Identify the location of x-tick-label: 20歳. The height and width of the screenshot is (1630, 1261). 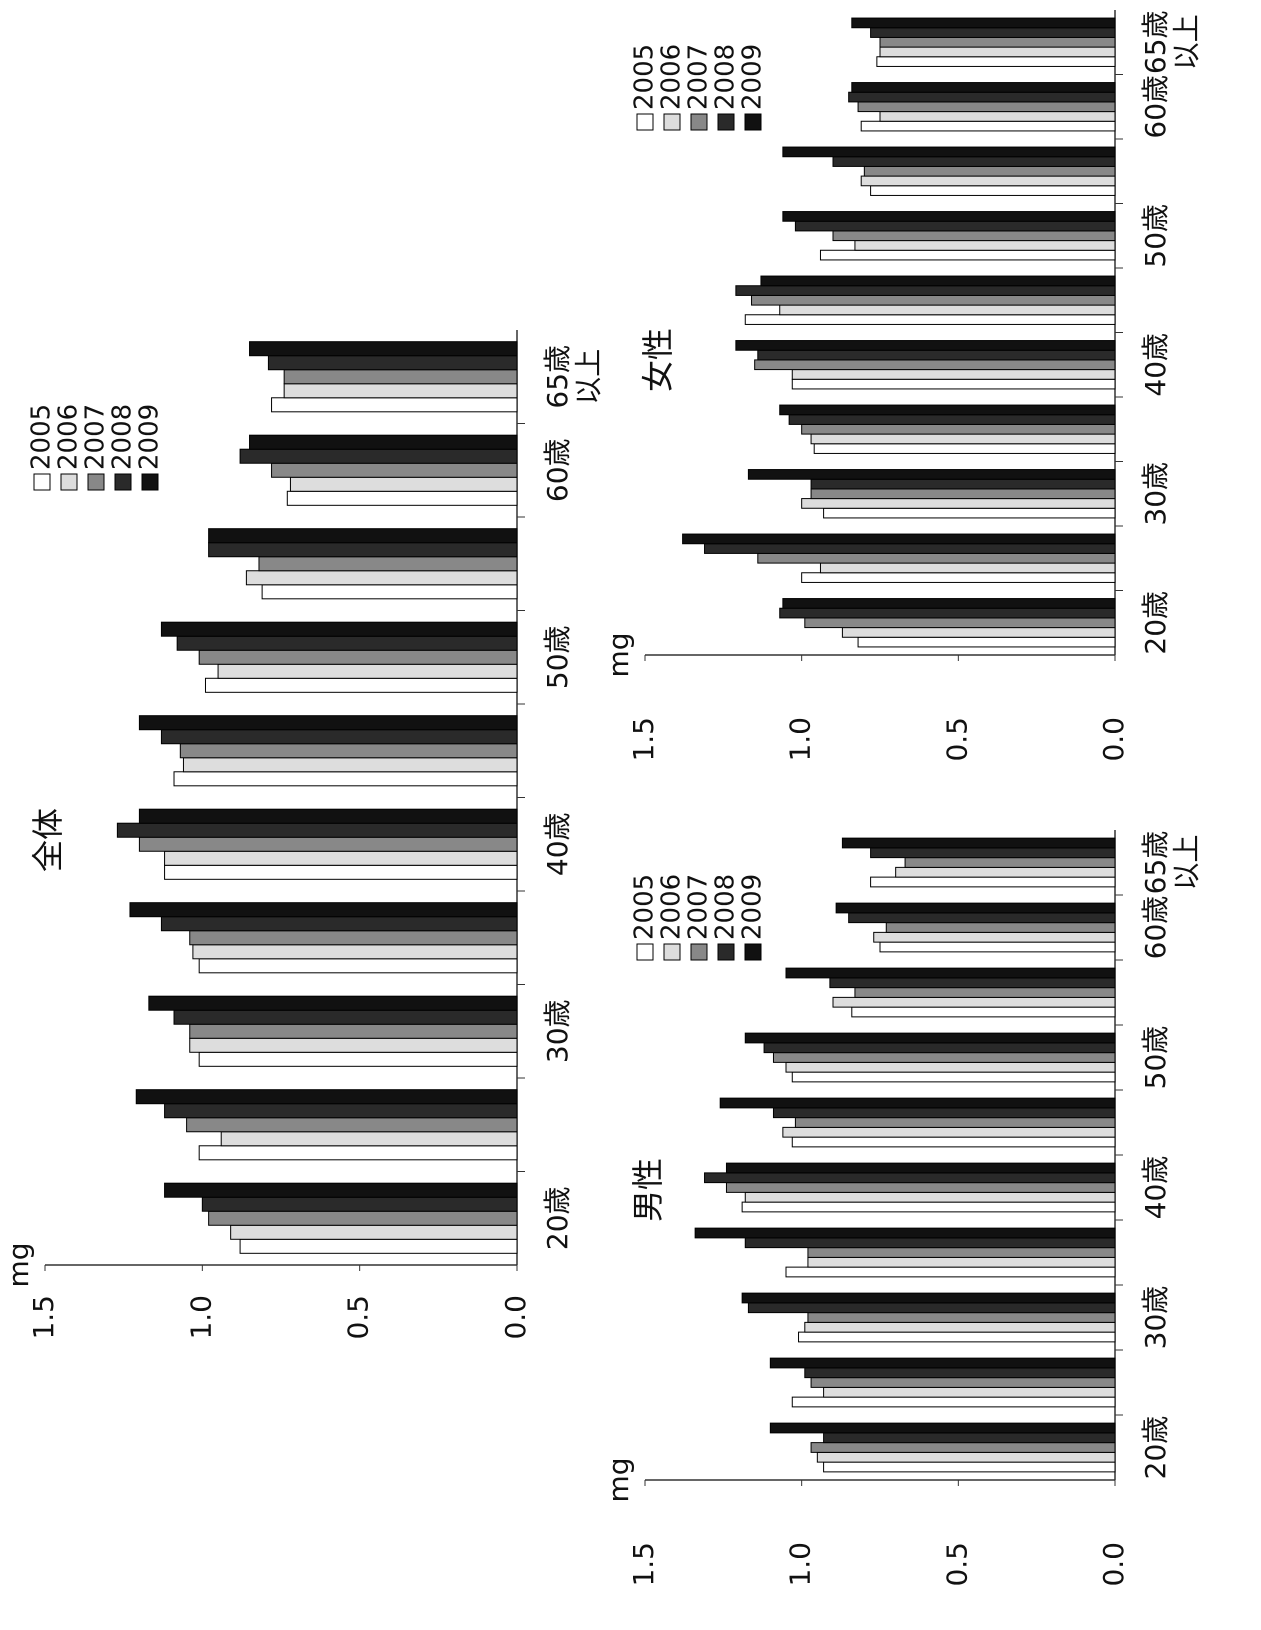
(557, 1218).